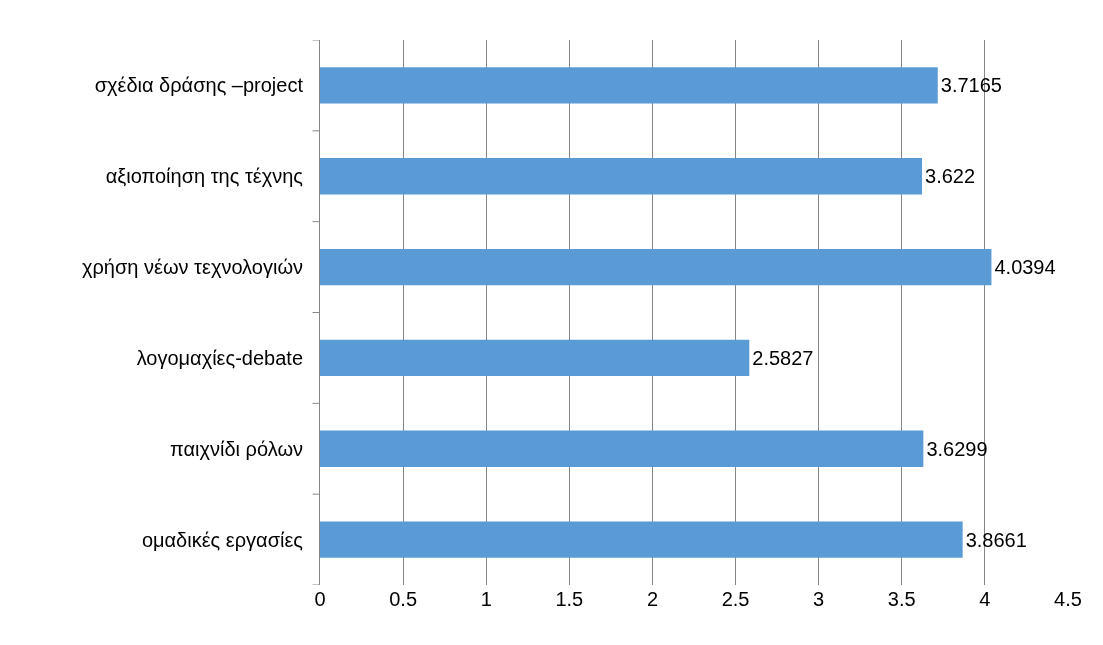 Image resolution: width=1103 pixels, height=645 pixels. What do you see at coordinates (1068, 599) in the screenshot?
I see `x-tick-label: 4.5` at bounding box center [1068, 599].